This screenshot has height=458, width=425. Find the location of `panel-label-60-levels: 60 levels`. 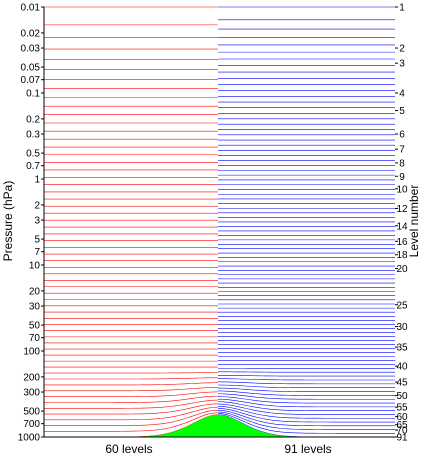

panel-label-60-levels: 60 levels is located at coordinates (128, 449).